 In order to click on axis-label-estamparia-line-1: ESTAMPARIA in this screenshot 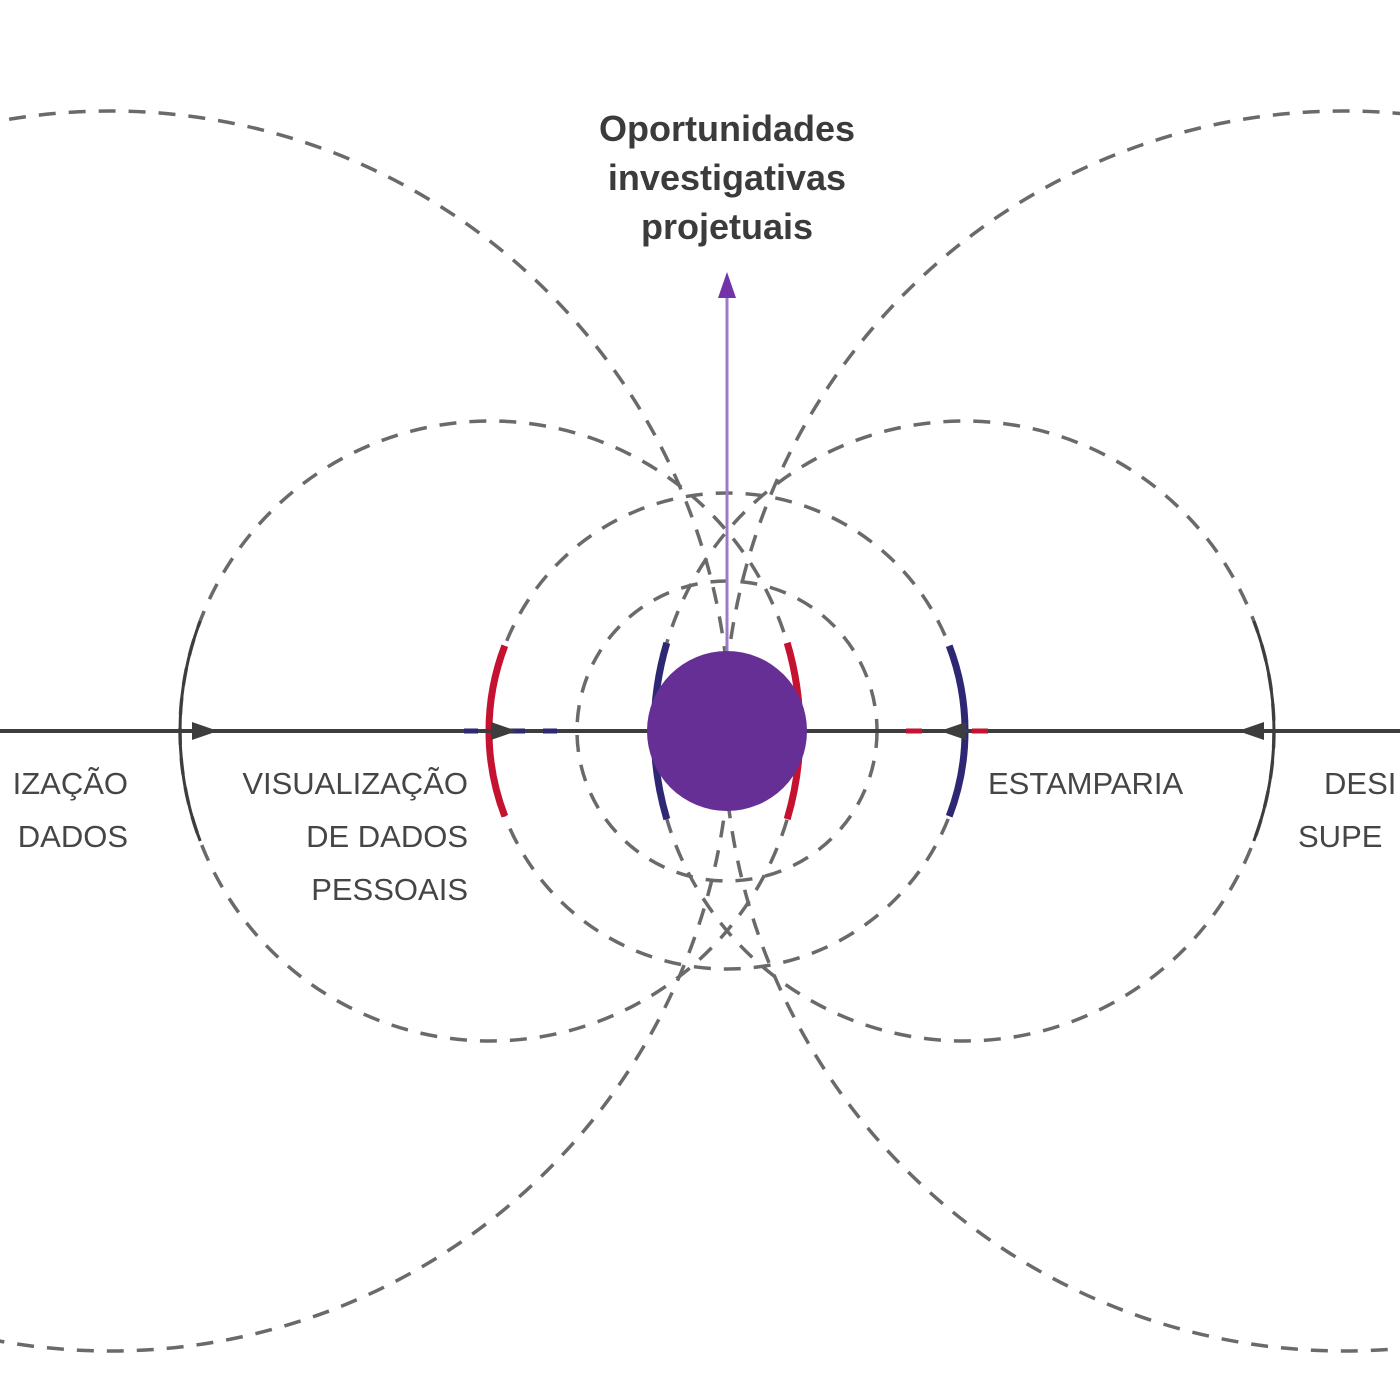, I will do `click(1086, 783)`.